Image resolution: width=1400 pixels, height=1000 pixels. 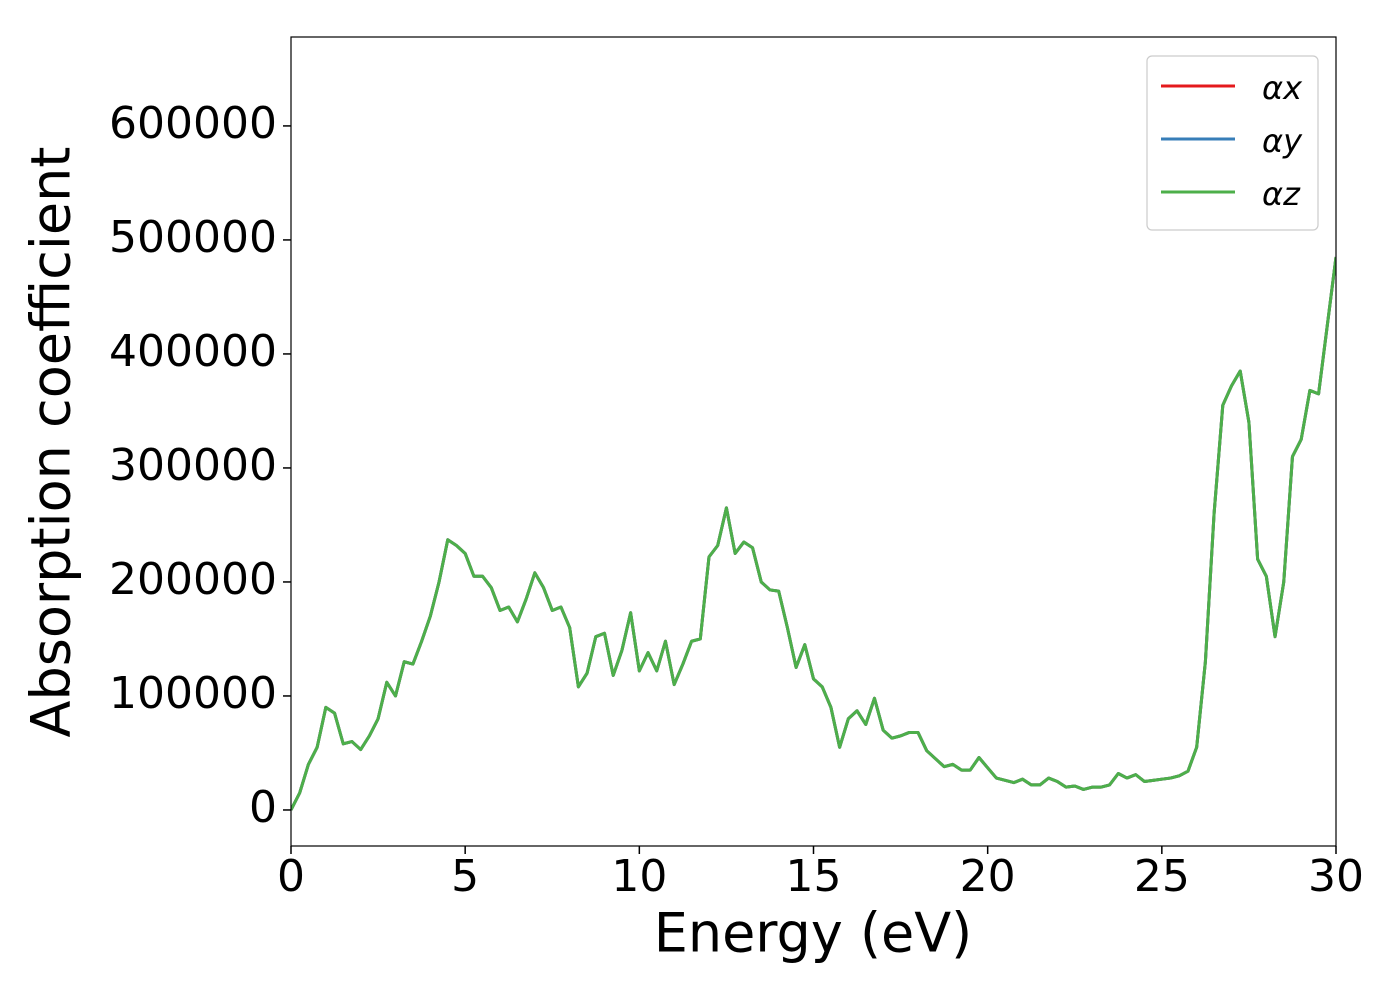 What do you see at coordinates (988, 876) in the screenshot?
I see `x-tick-label: 20` at bounding box center [988, 876].